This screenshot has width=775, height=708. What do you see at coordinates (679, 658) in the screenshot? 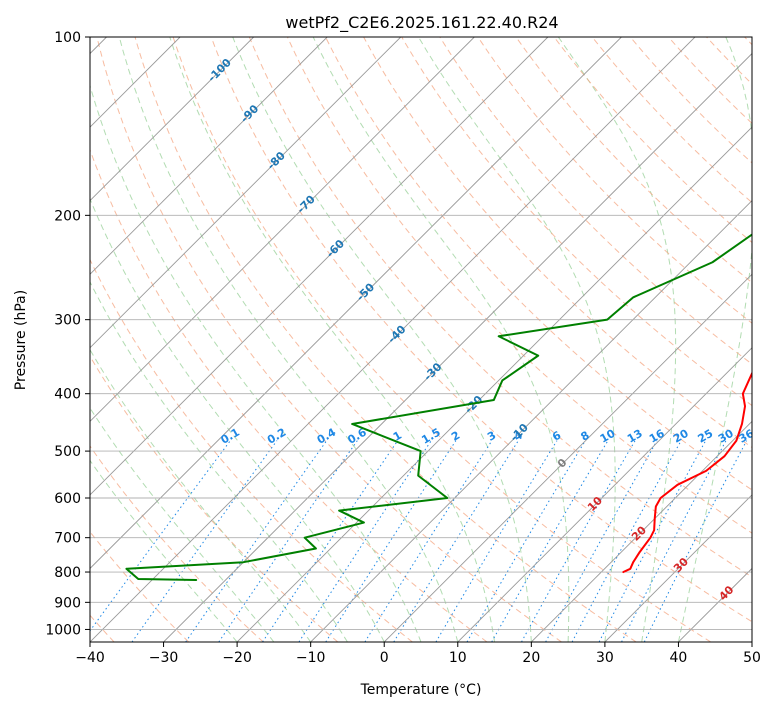
I see `x-tick-label: 40` at bounding box center [679, 658].